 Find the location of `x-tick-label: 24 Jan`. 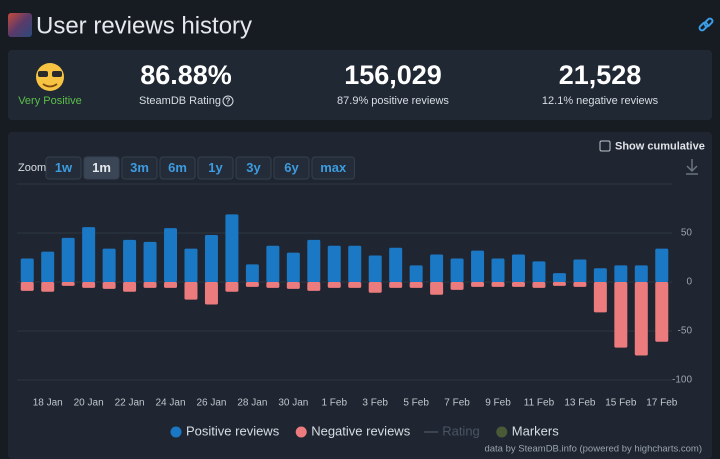

x-tick-label: 24 Jan is located at coordinates (171, 403).